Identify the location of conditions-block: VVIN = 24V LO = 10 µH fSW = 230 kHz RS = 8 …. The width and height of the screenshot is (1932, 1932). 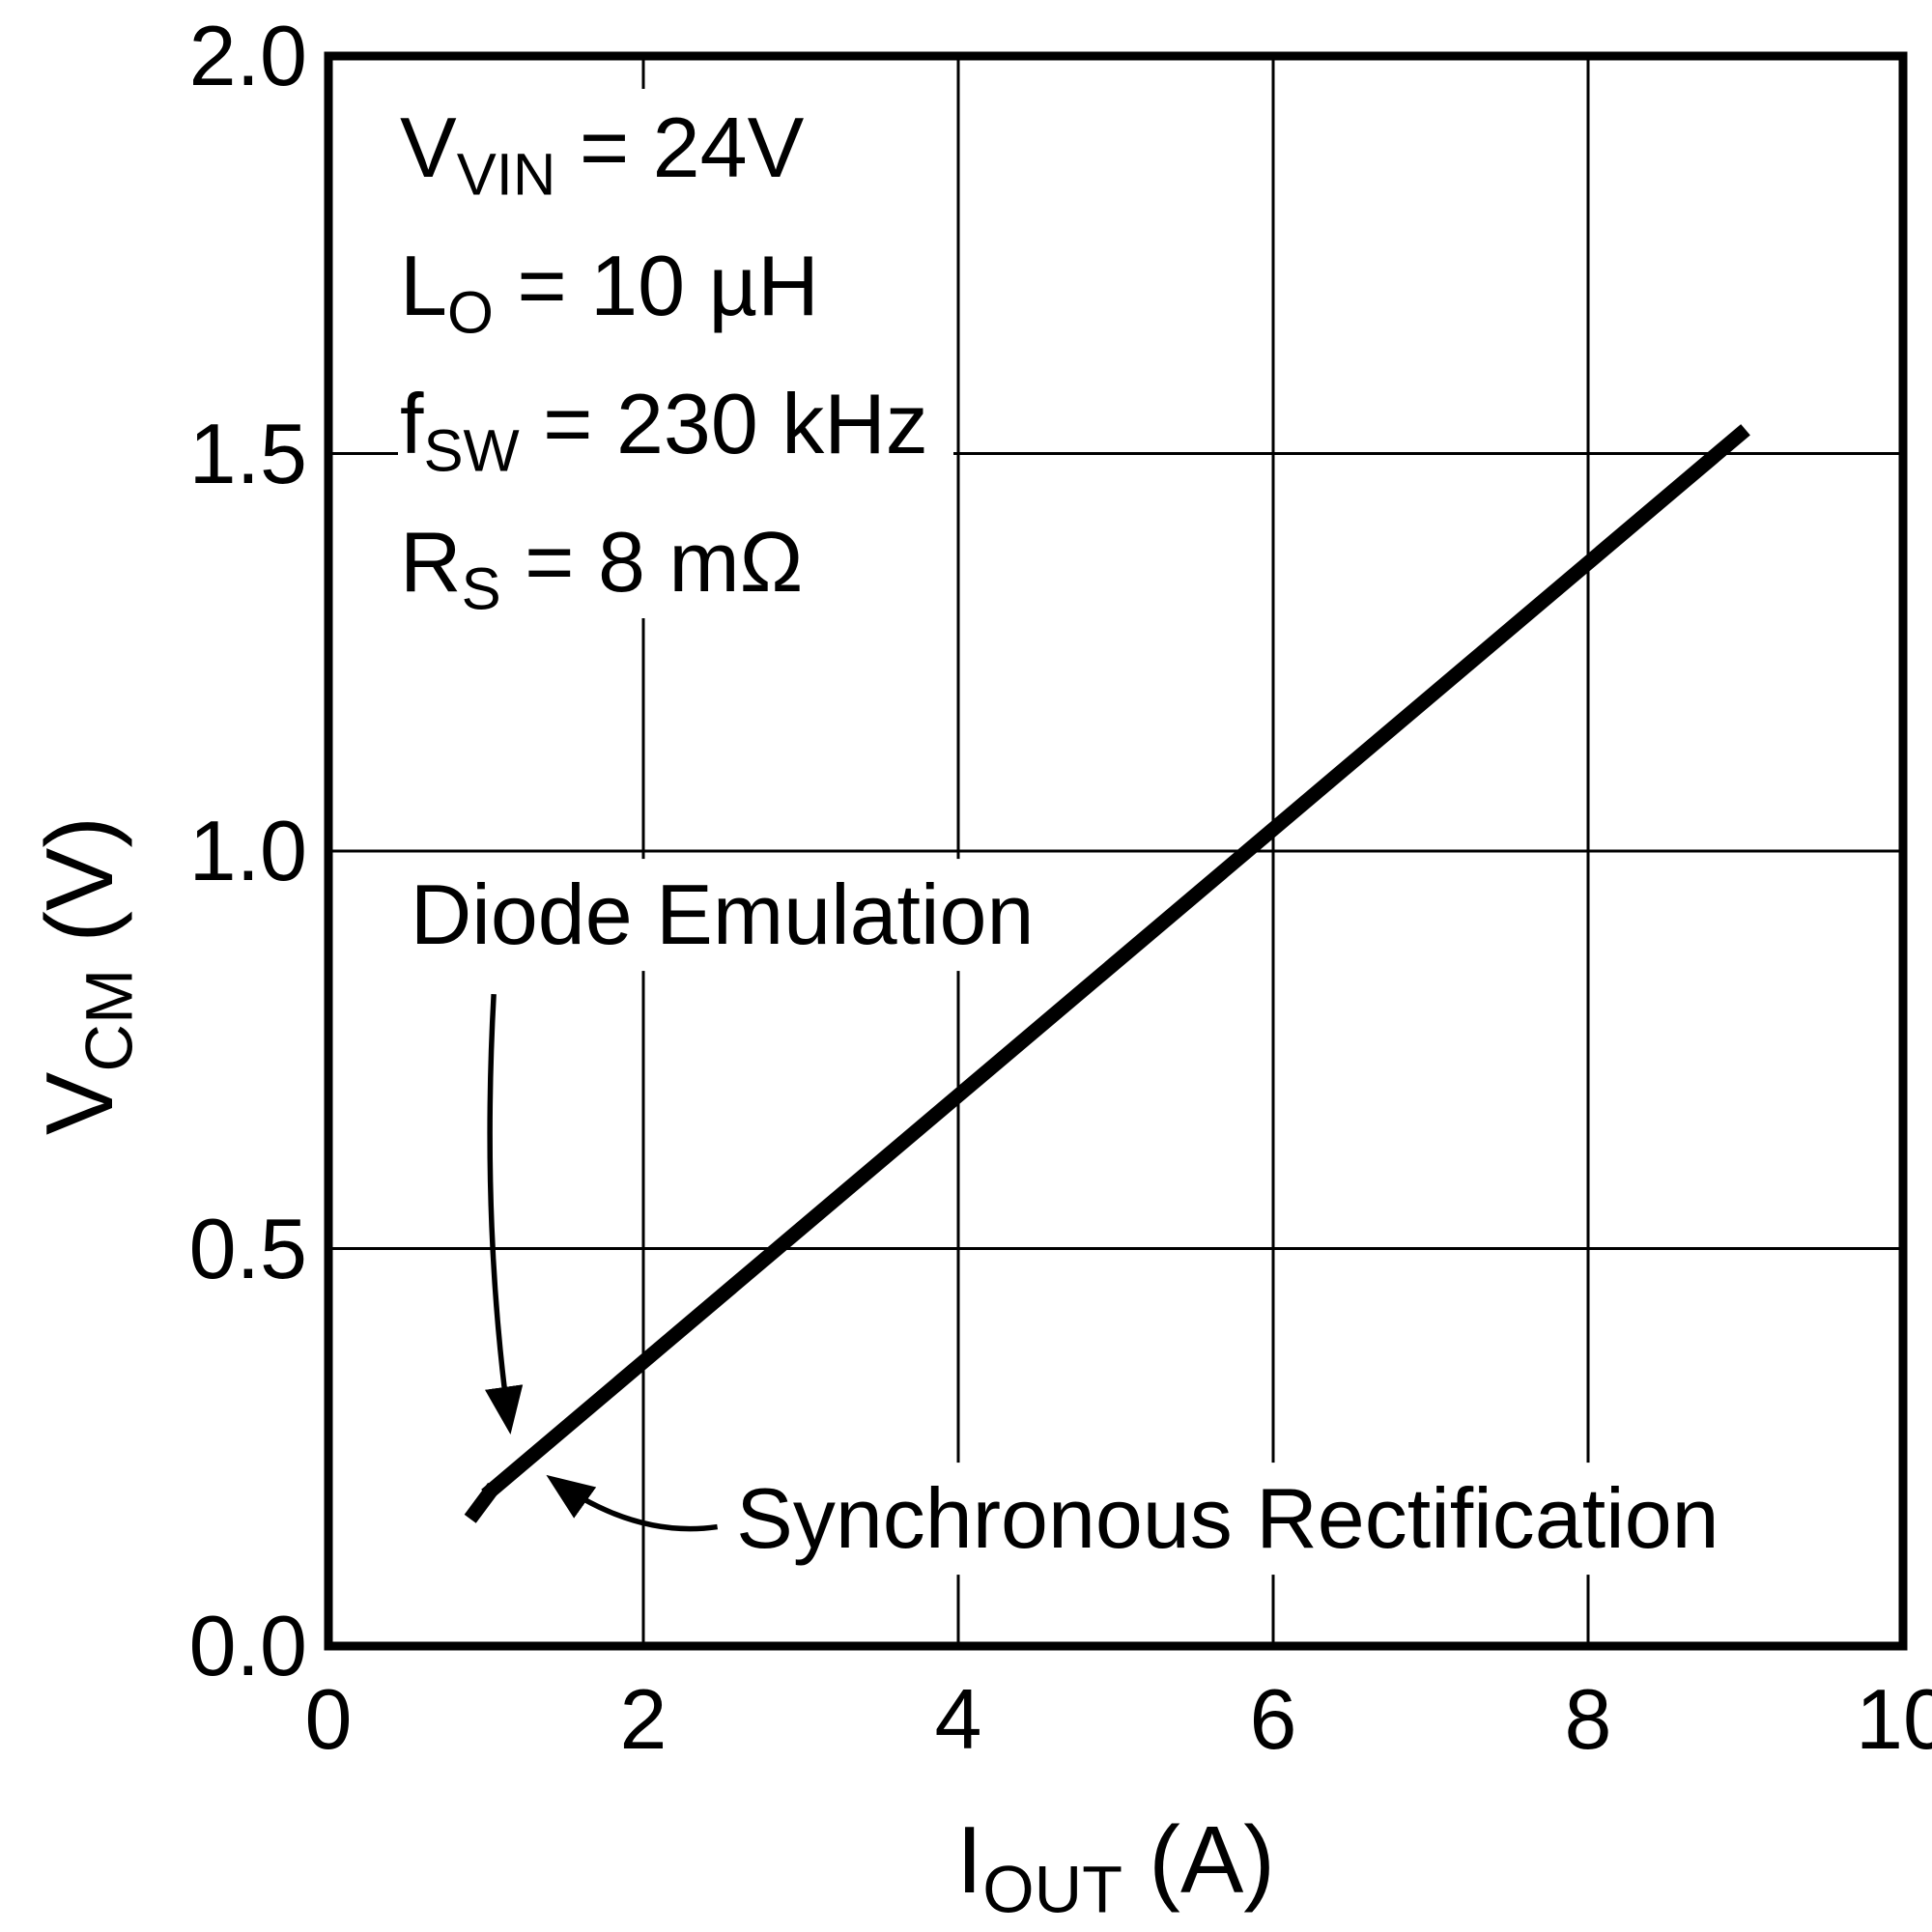
(675, 356).